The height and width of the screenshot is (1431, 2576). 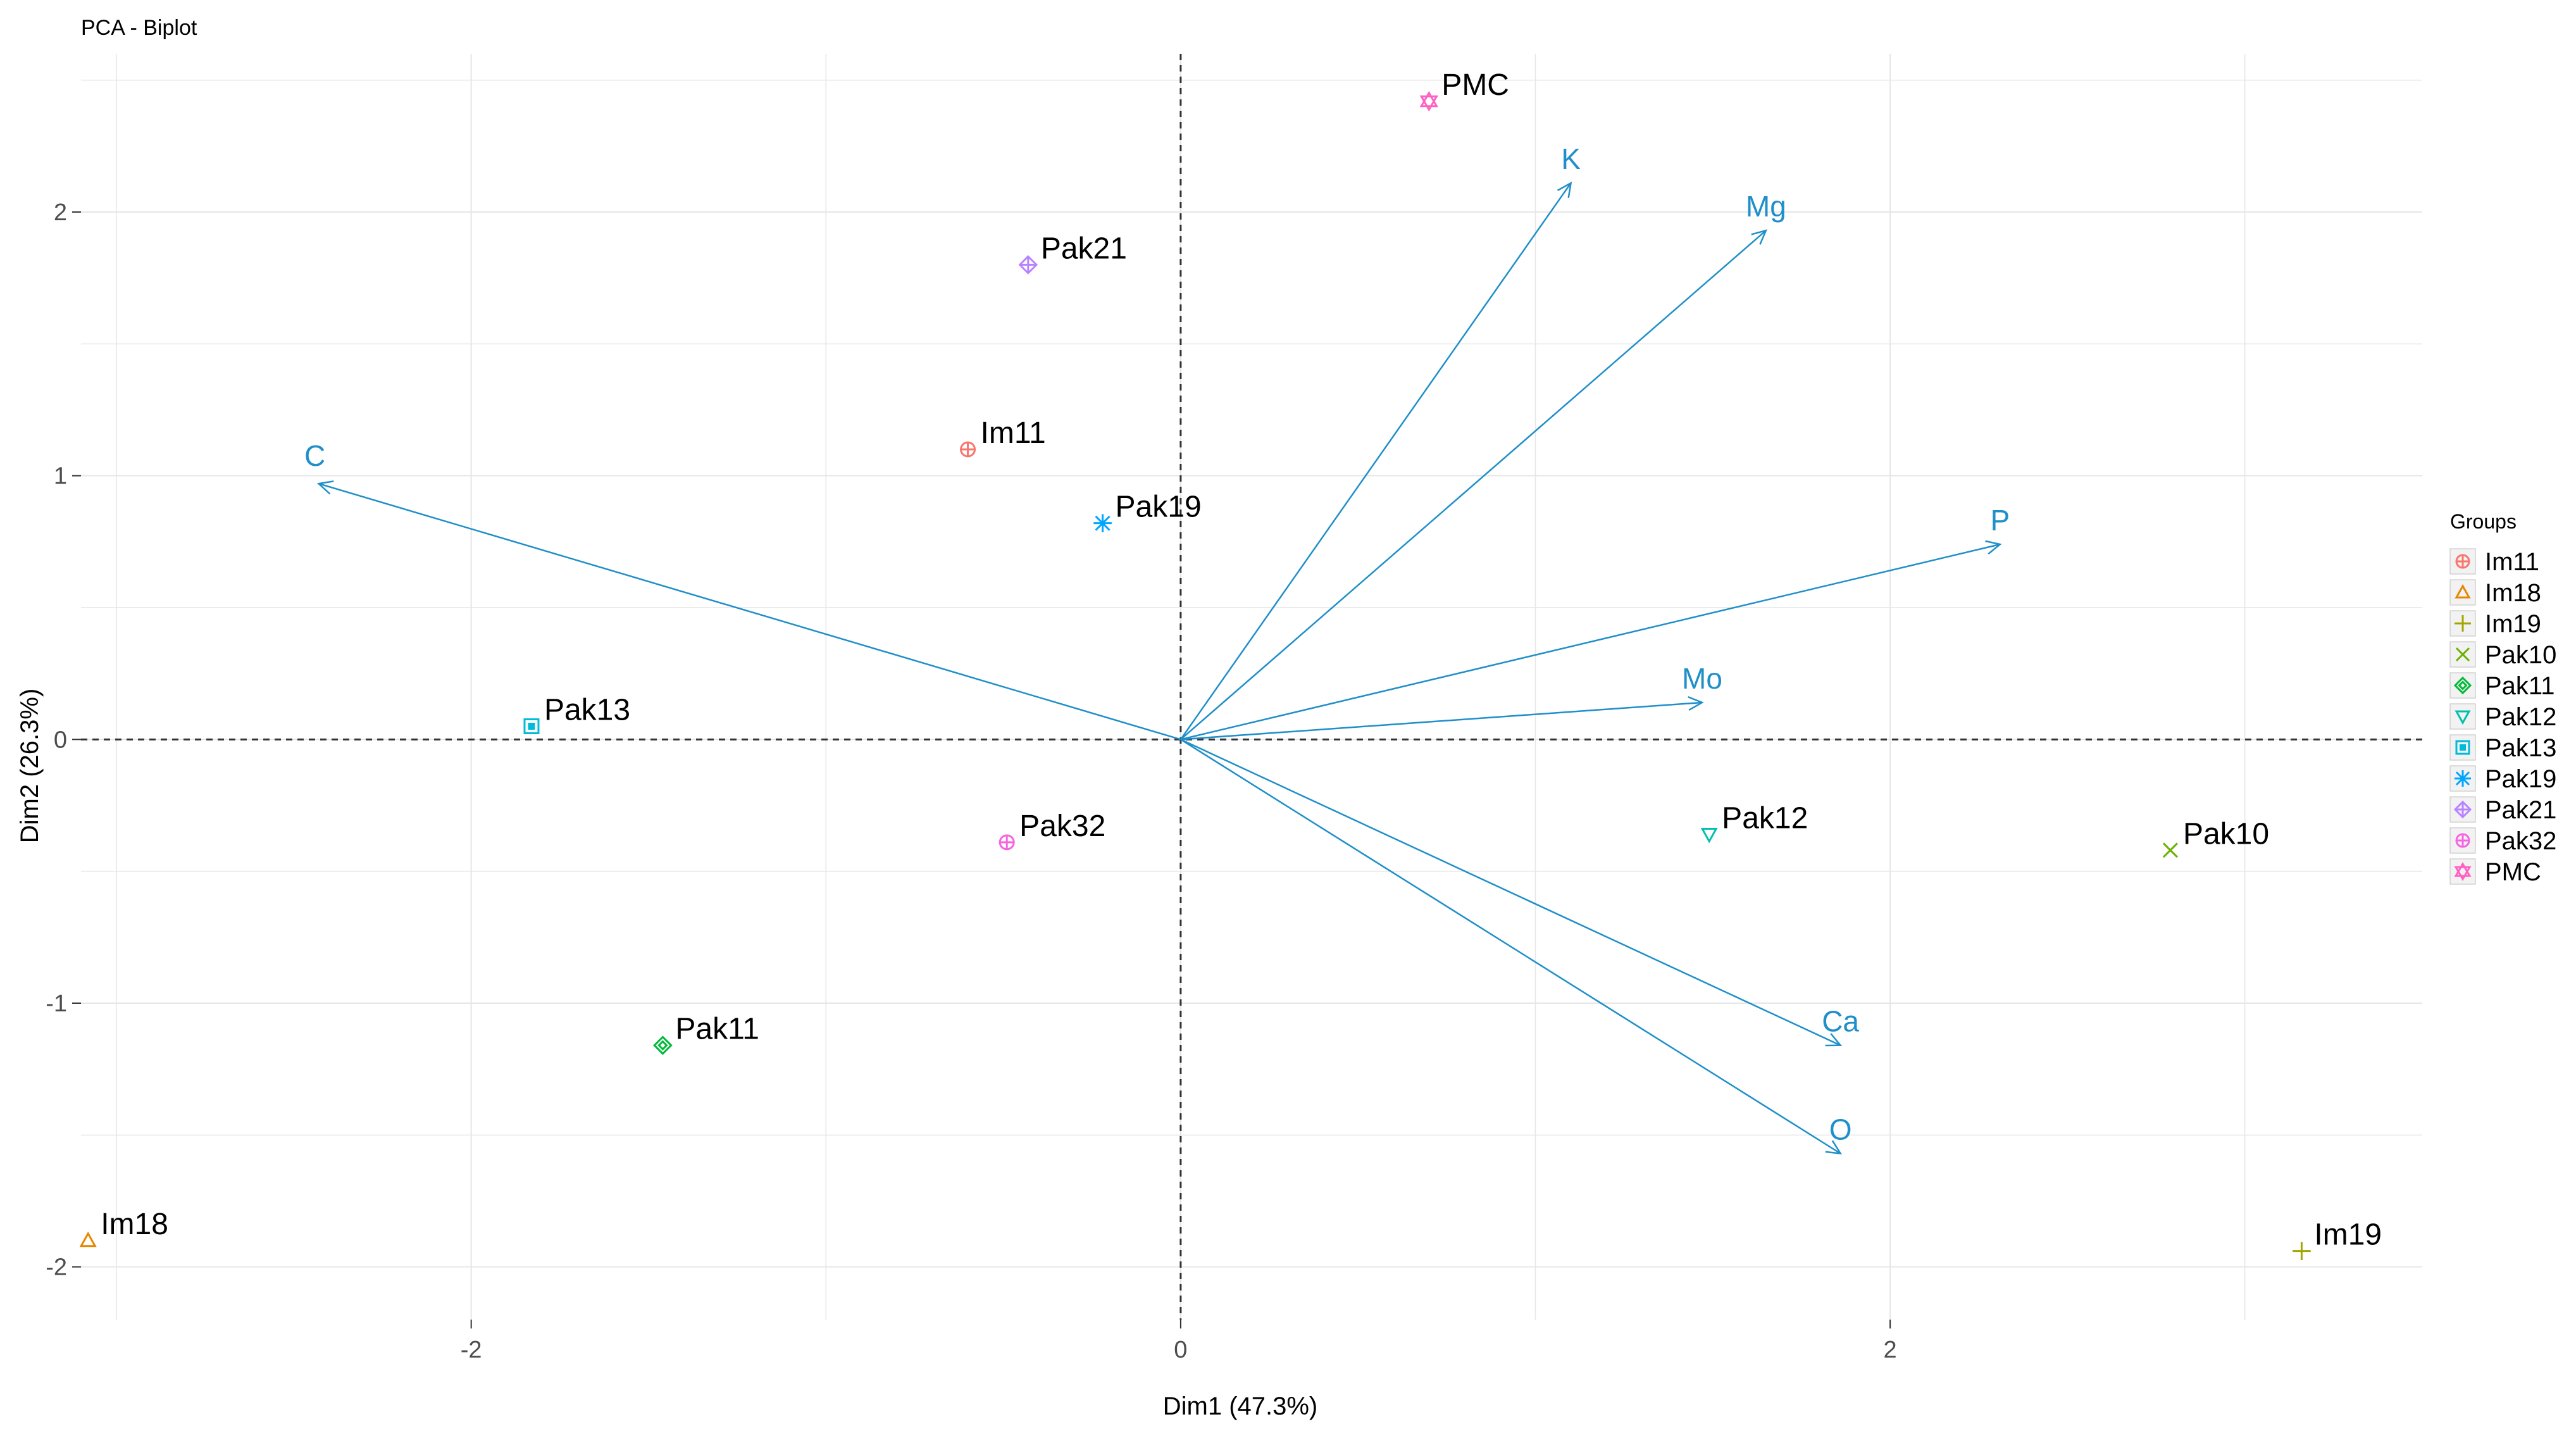 I want to click on x-tick-label: 2, so click(x=1890, y=1350).